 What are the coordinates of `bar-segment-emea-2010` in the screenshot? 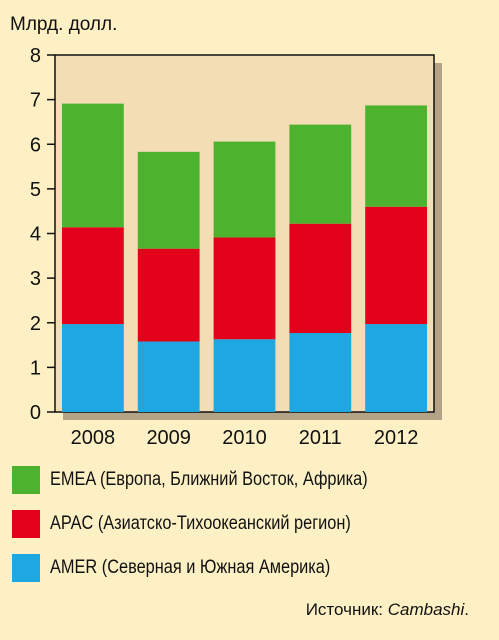 It's located at (244, 189).